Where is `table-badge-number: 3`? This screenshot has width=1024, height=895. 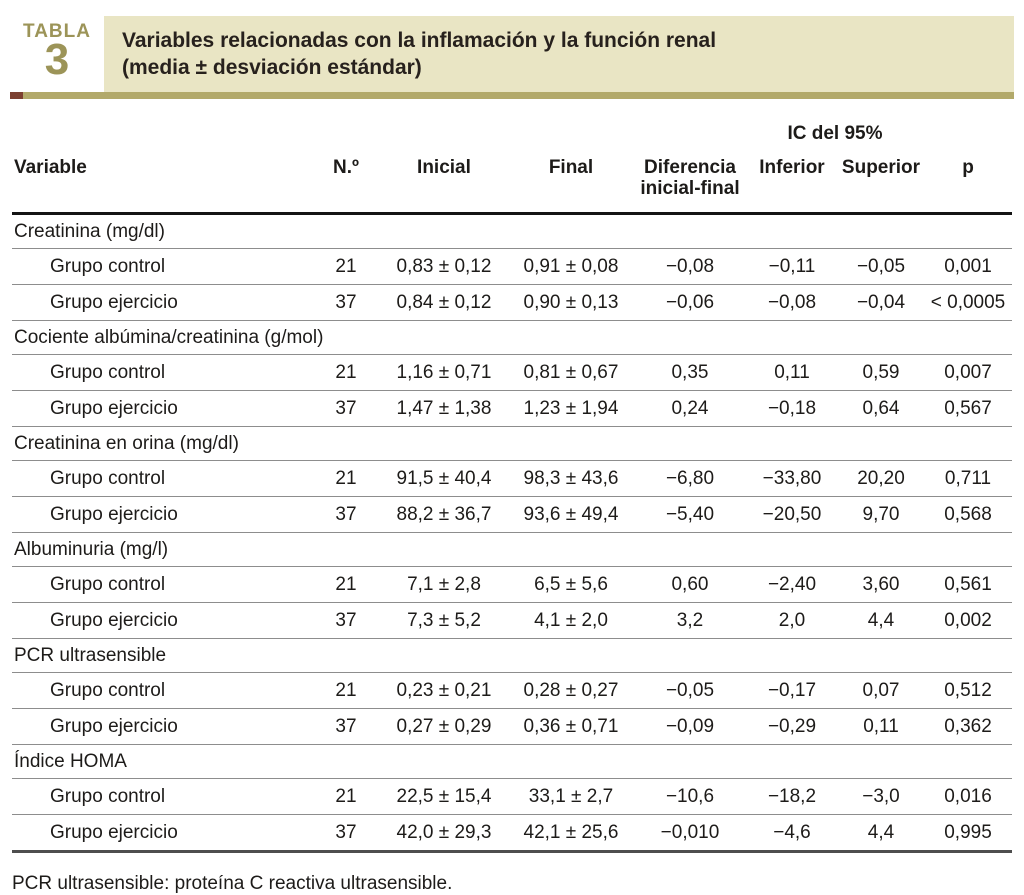
table-badge-number: 3 is located at coordinates (57, 59).